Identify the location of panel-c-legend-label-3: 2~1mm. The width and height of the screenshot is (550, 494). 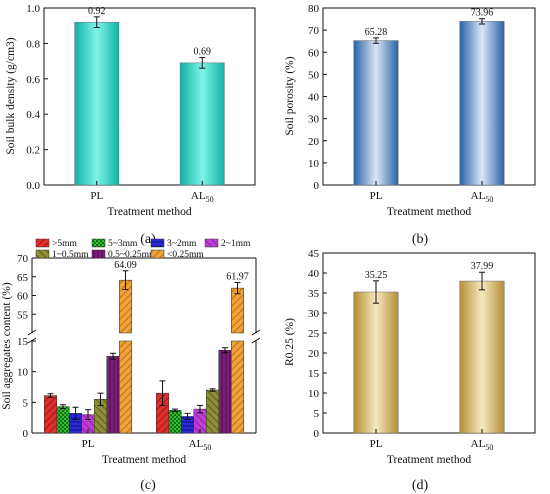
(236, 244).